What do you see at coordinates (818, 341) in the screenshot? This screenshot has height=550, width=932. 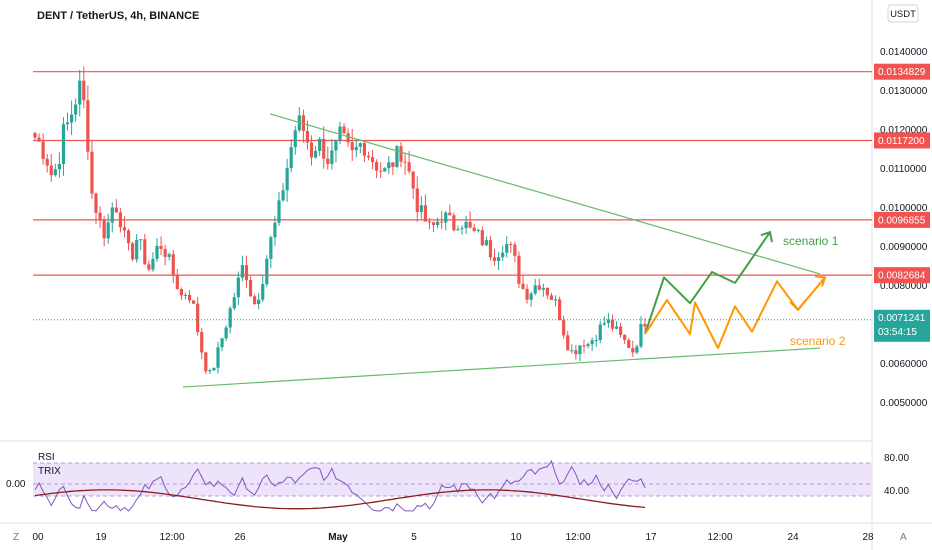 I see `scenario-2-label: scenario 2` at bounding box center [818, 341].